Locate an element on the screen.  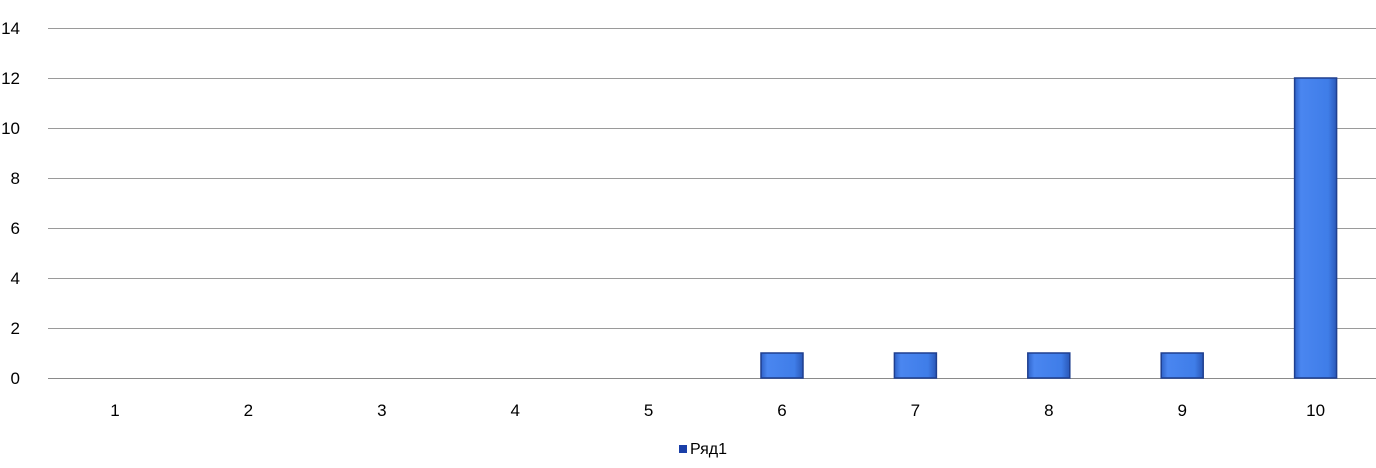
x-tick-label: 6 is located at coordinates (781, 410).